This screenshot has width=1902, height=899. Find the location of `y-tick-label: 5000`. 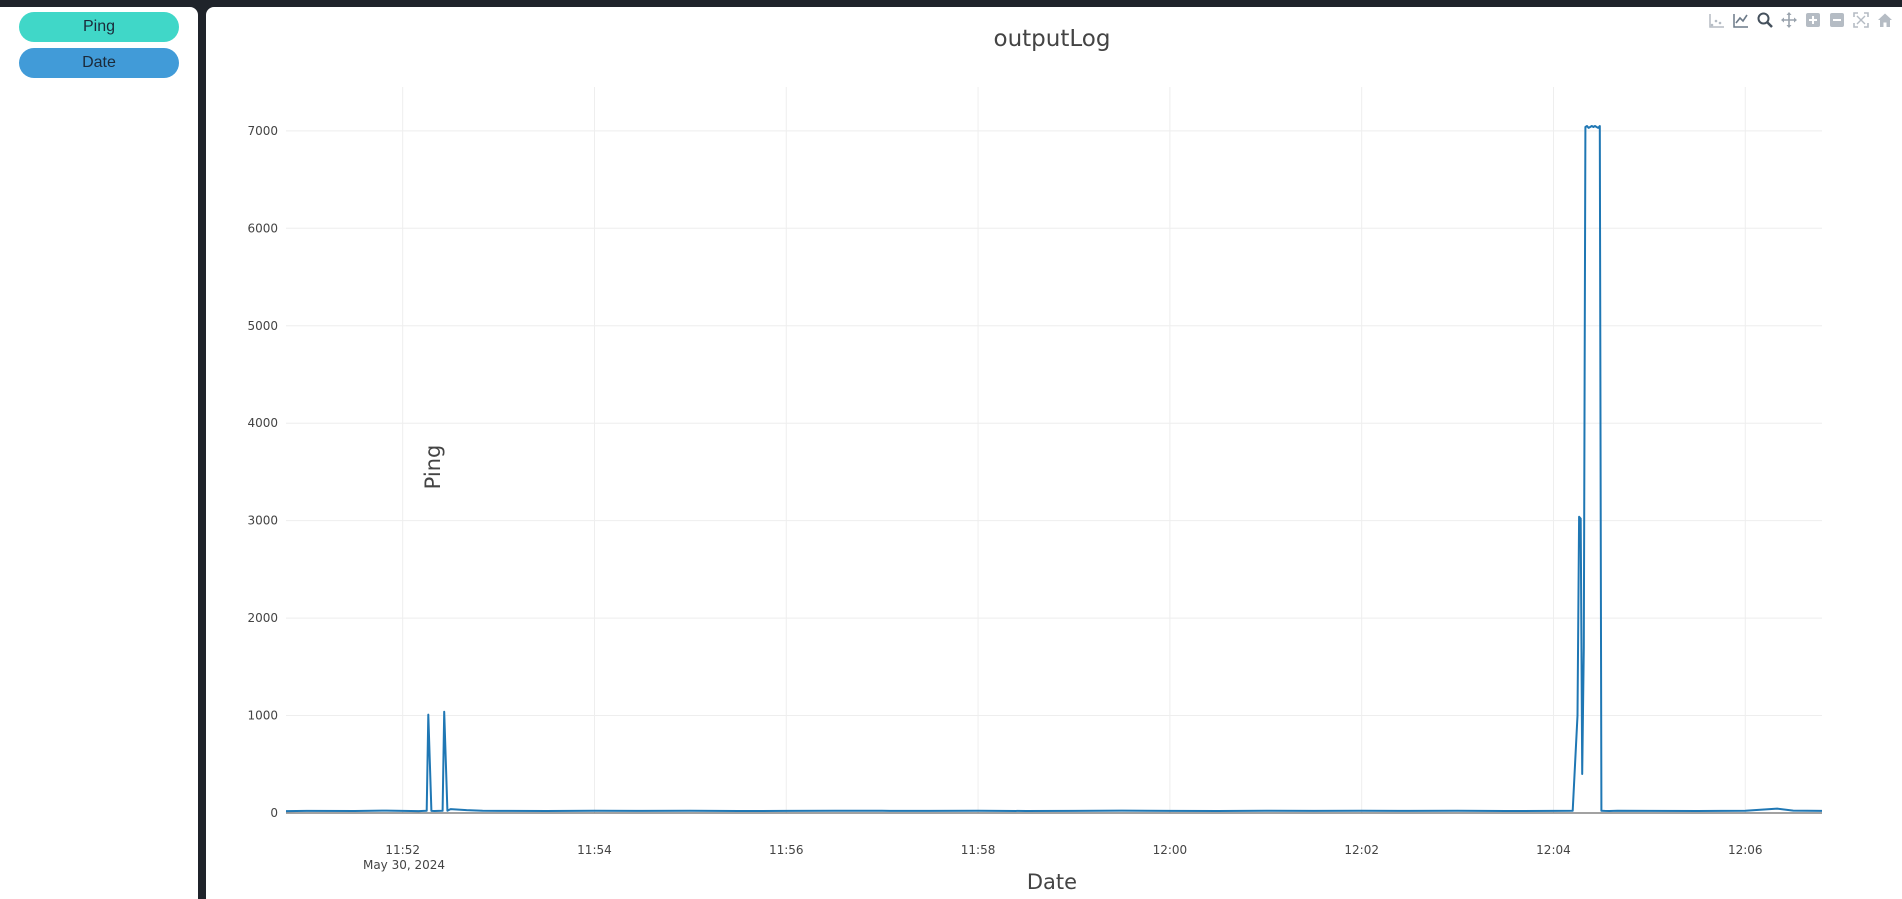

y-tick-label: 5000 is located at coordinates (262, 326).